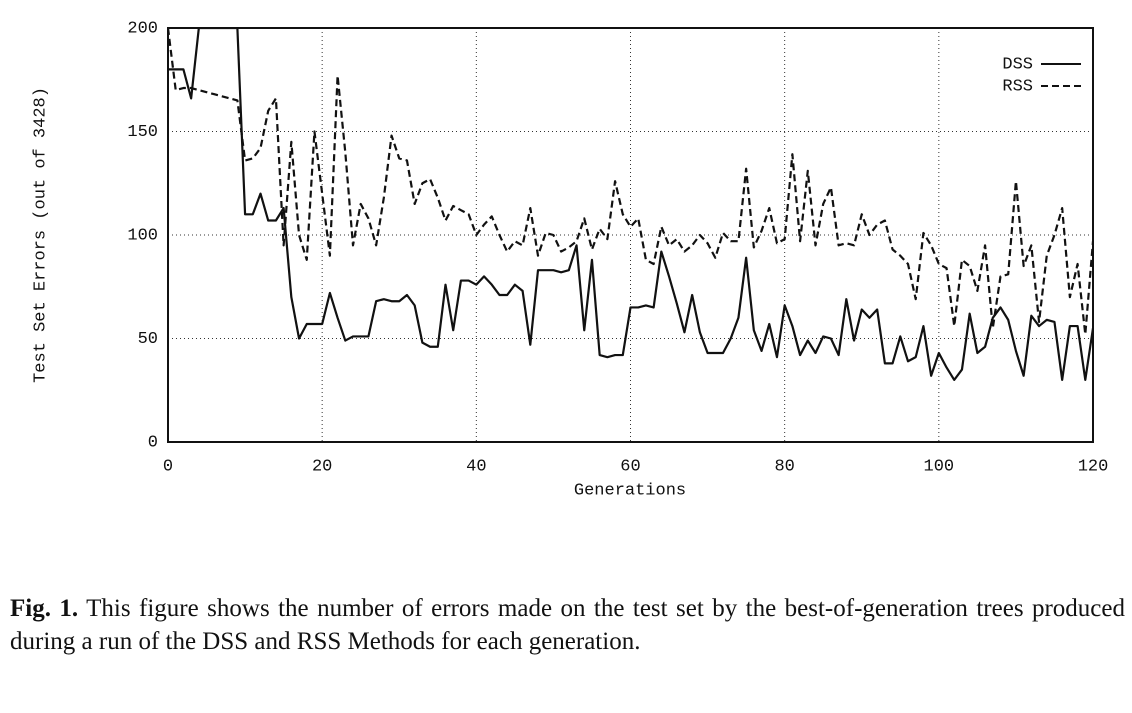 This screenshot has height=713, width=1132. What do you see at coordinates (1093, 466) in the screenshot?
I see `x-tick-label: 120` at bounding box center [1093, 466].